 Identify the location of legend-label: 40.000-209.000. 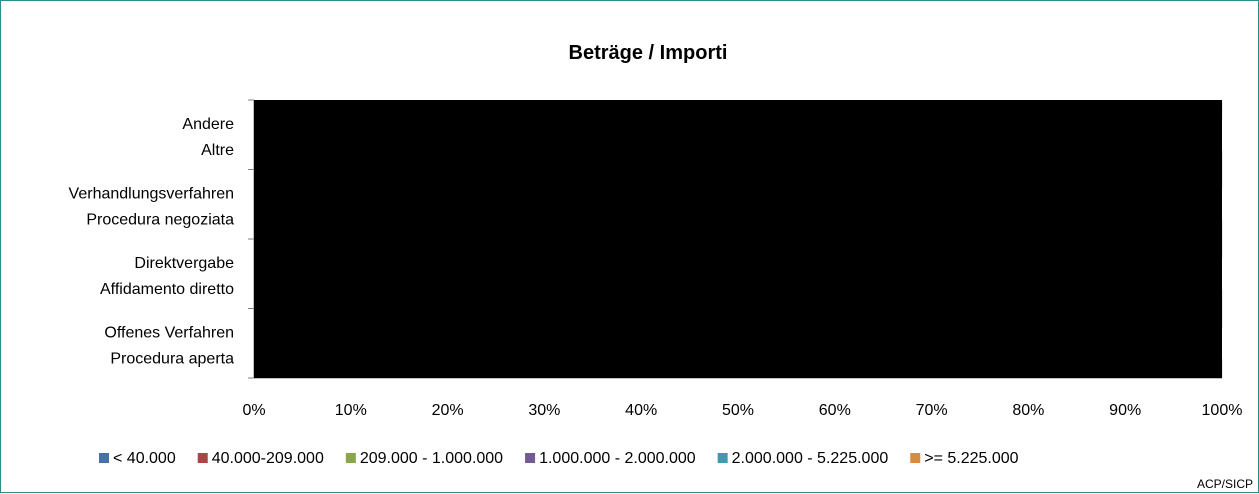
(268, 458).